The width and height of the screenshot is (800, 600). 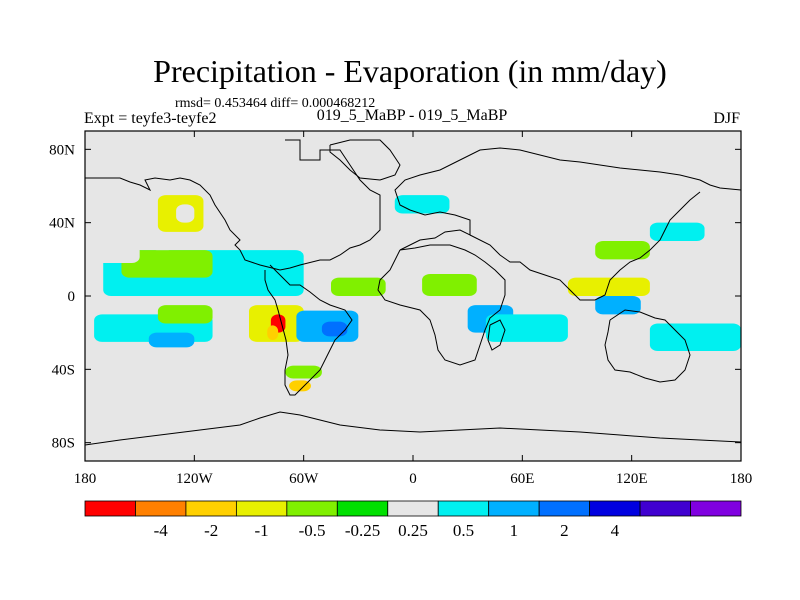 What do you see at coordinates (150, 118) in the screenshot?
I see `expt-label: Expt = teyfe3-teyfe2` at bounding box center [150, 118].